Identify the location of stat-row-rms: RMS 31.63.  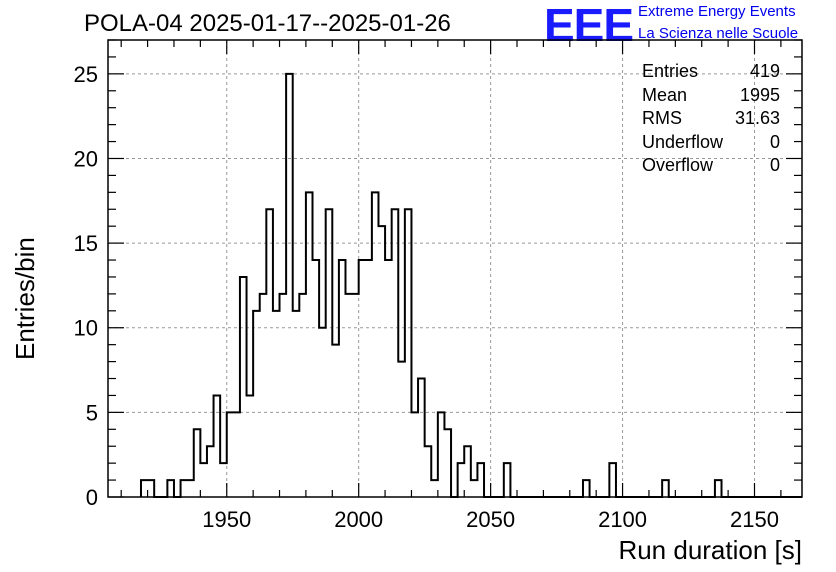
(711, 119).